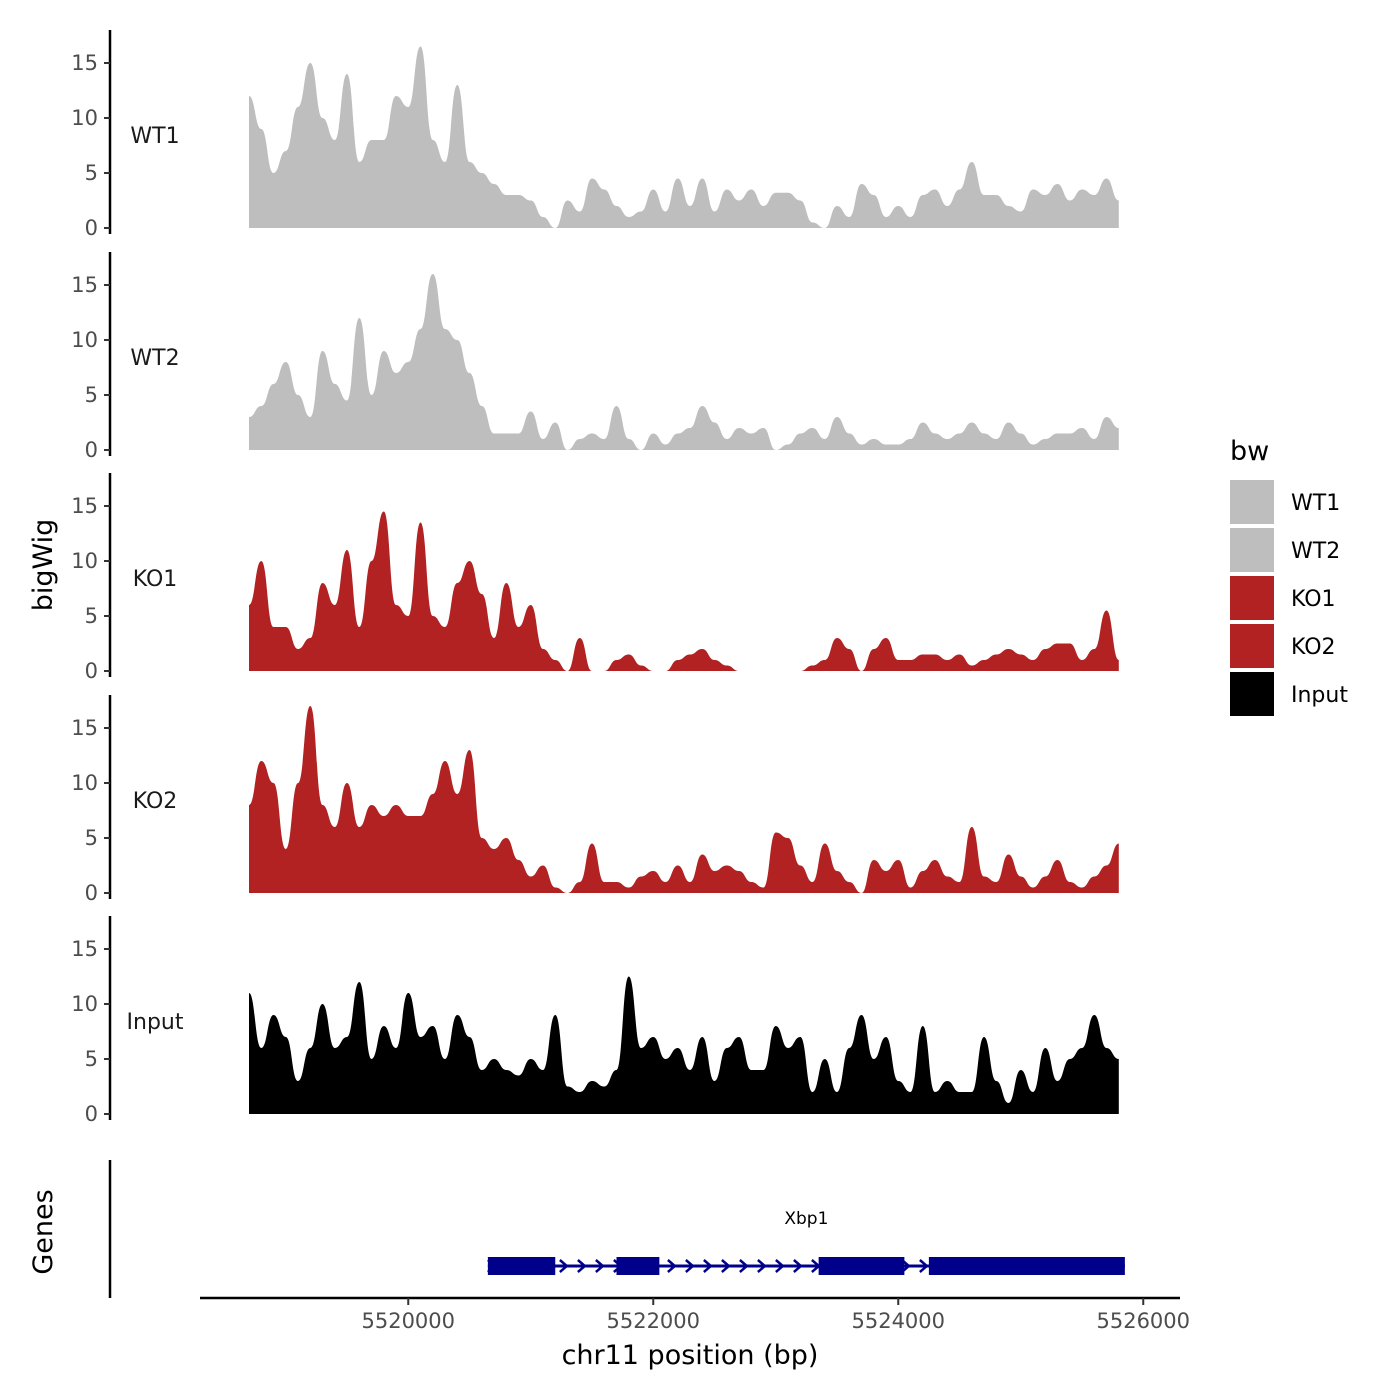 This screenshot has width=1400, height=1400. Describe the element at coordinates (43, 565) in the screenshot. I see `y-axis-title: bigWig` at that location.